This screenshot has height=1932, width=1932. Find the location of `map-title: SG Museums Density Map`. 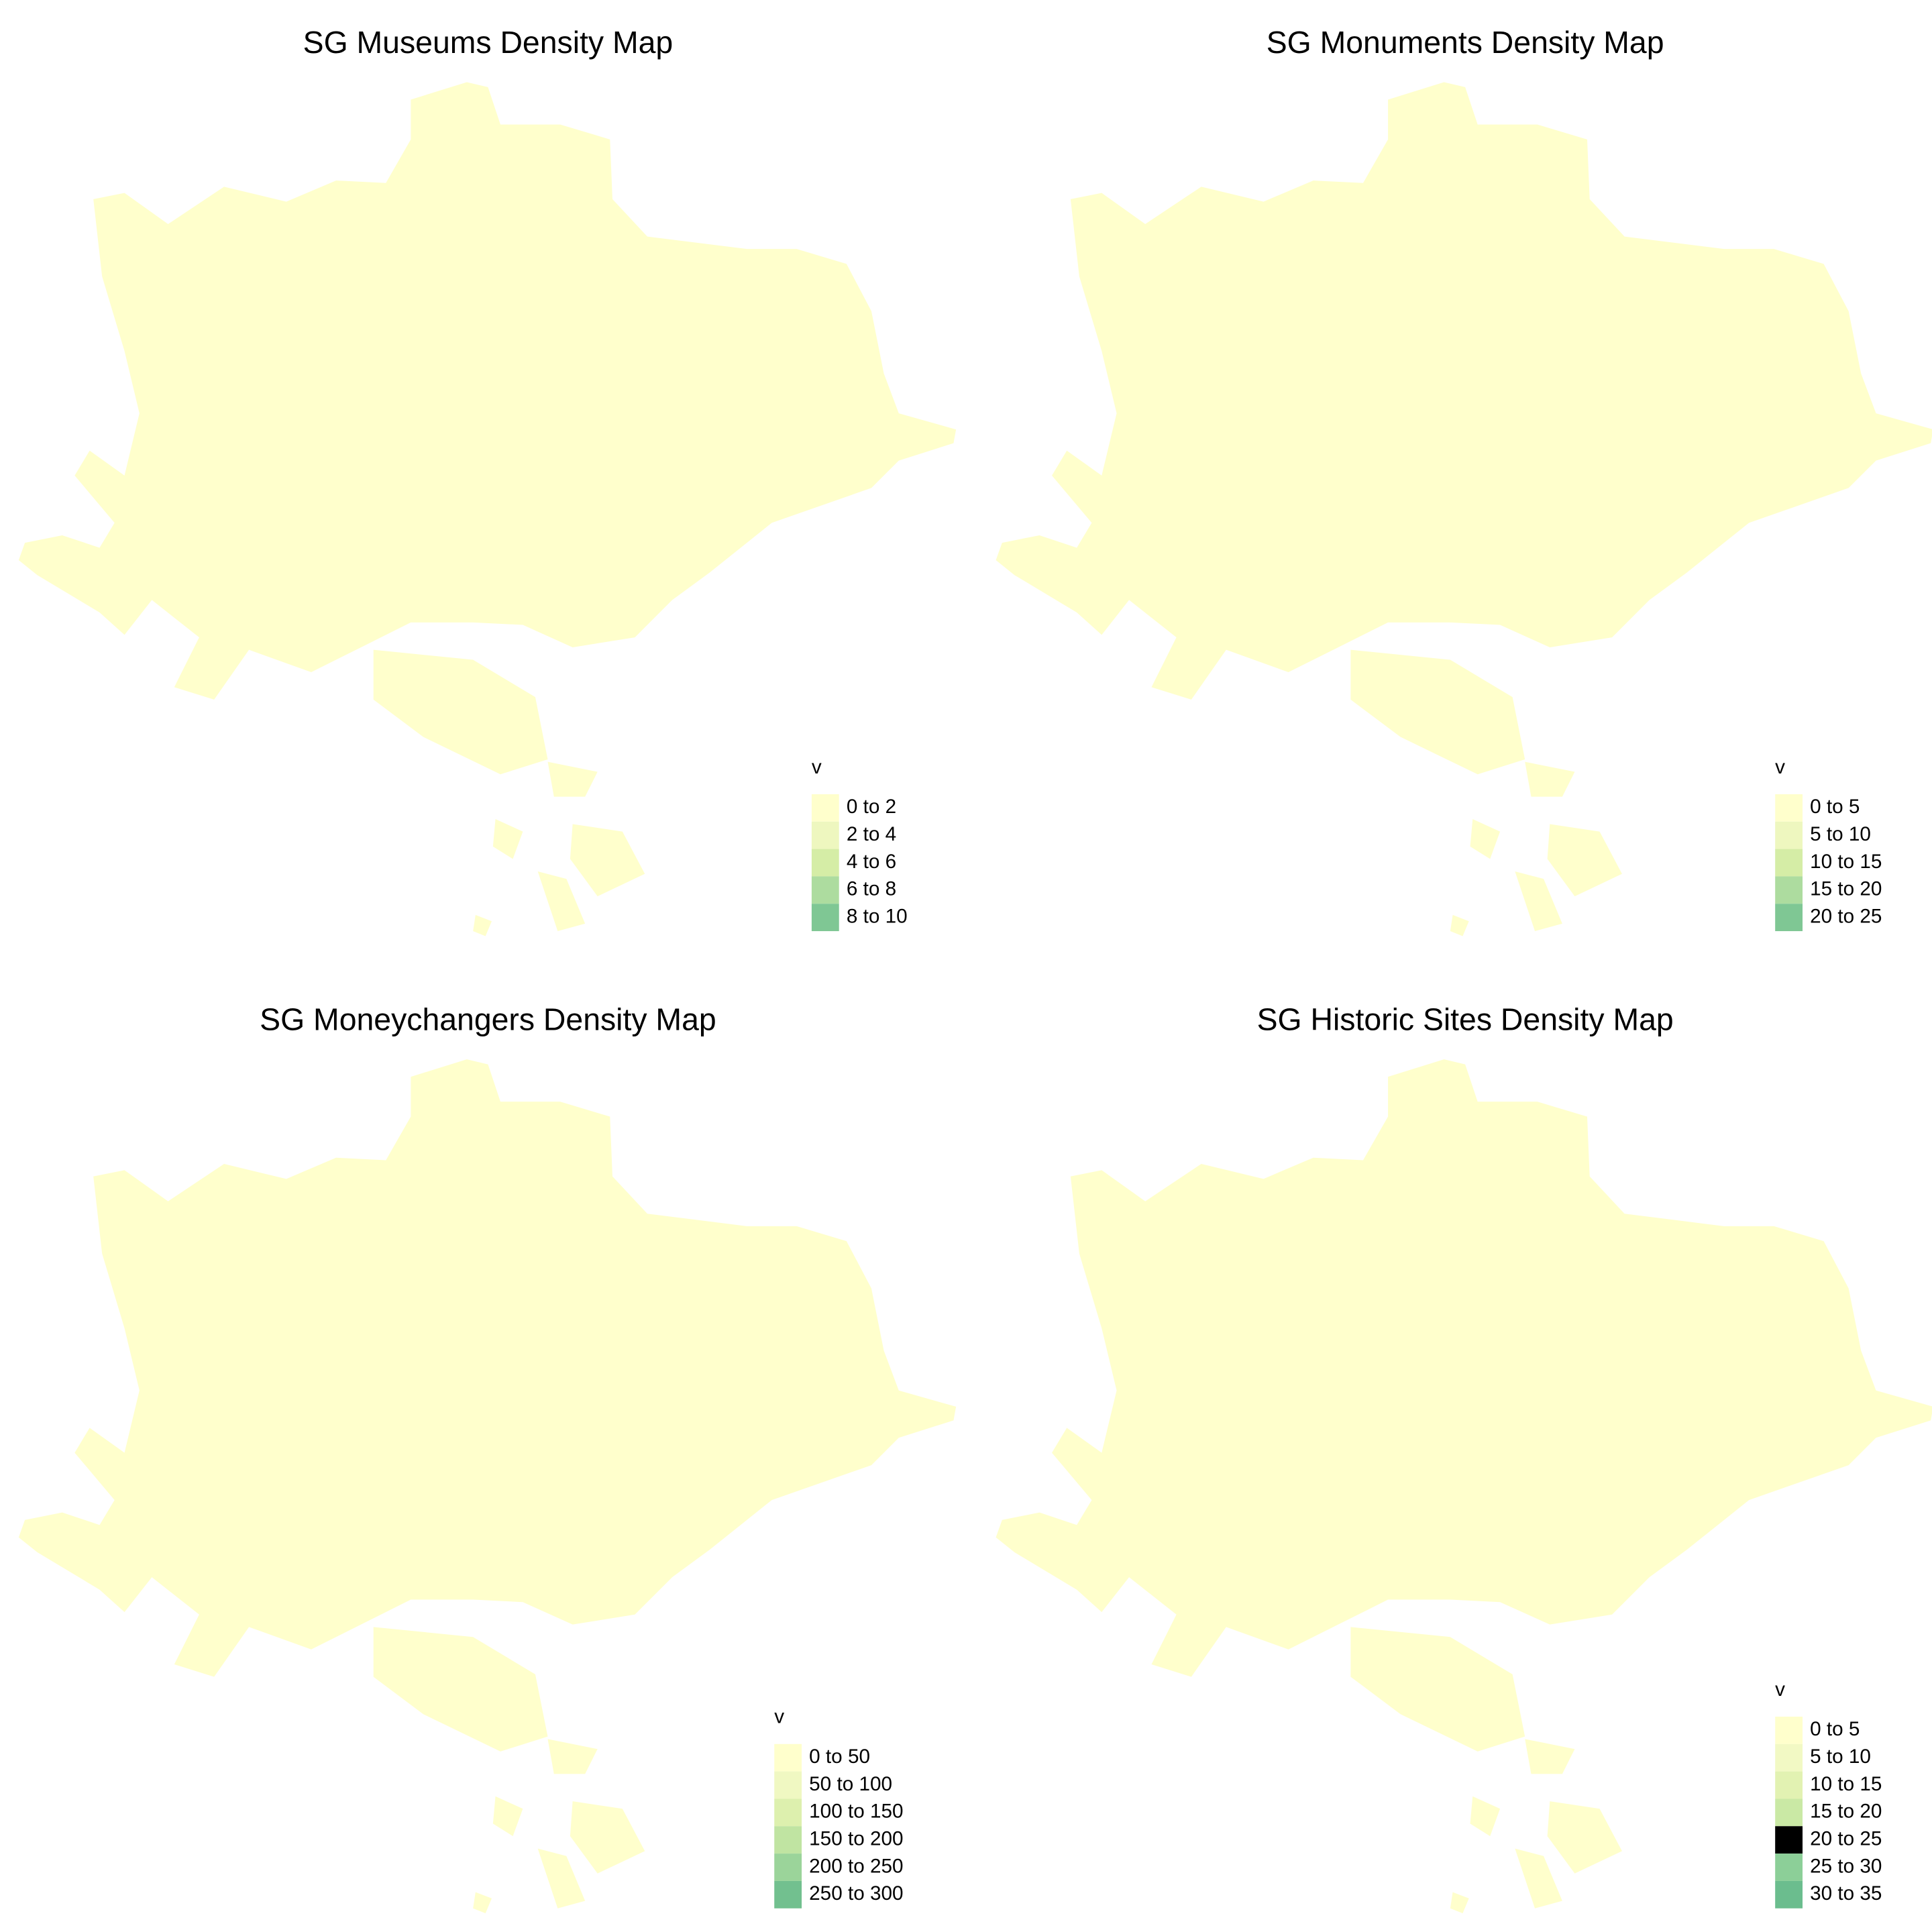

map-title: SG Museums Density Map is located at coordinates (488, 42).